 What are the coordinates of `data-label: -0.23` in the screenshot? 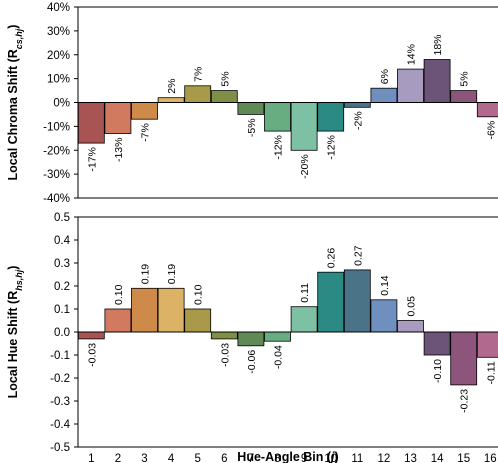 It's located at (465, 401).